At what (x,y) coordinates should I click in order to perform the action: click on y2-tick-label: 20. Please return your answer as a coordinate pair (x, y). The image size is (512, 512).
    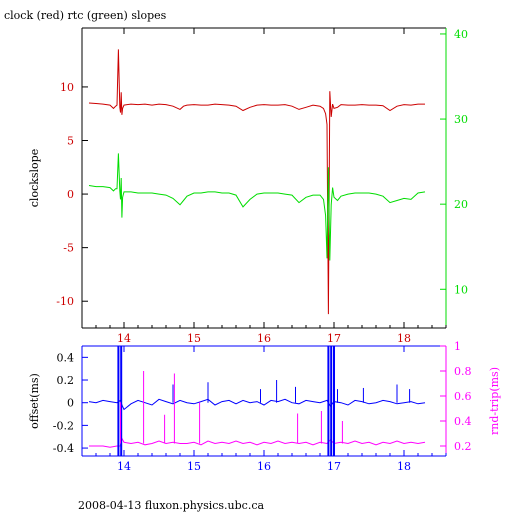
    Looking at the image, I should click on (461, 204).